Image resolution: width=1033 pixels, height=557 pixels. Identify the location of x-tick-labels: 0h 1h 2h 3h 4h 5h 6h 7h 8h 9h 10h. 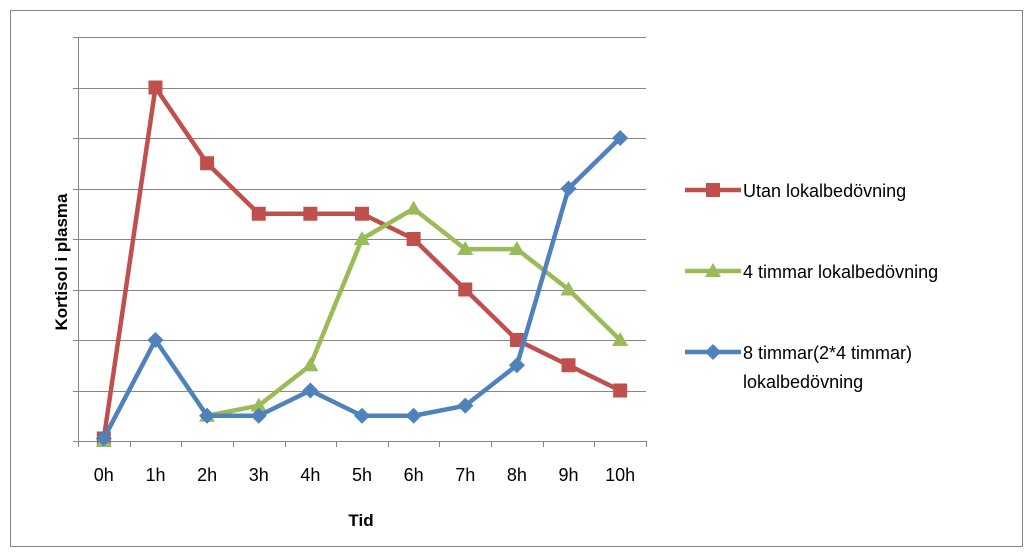
(364, 475).